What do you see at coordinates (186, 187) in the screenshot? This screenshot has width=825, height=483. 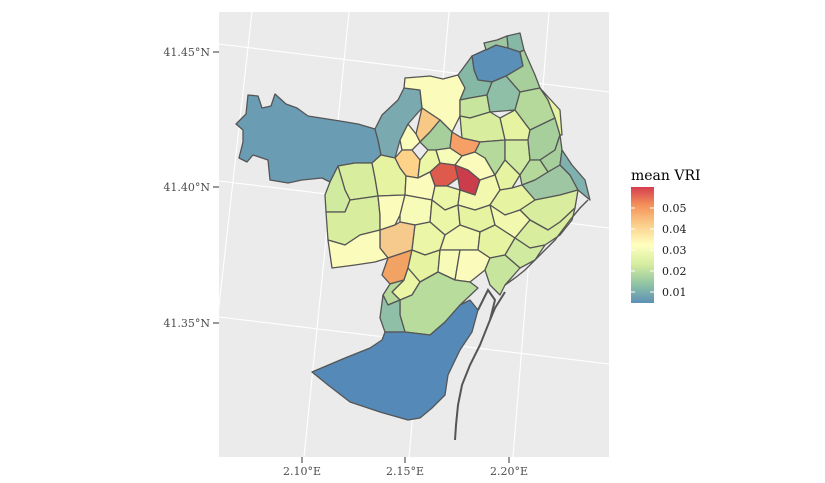 I see `y-tick-label-2: 41.40°N` at bounding box center [186, 187].